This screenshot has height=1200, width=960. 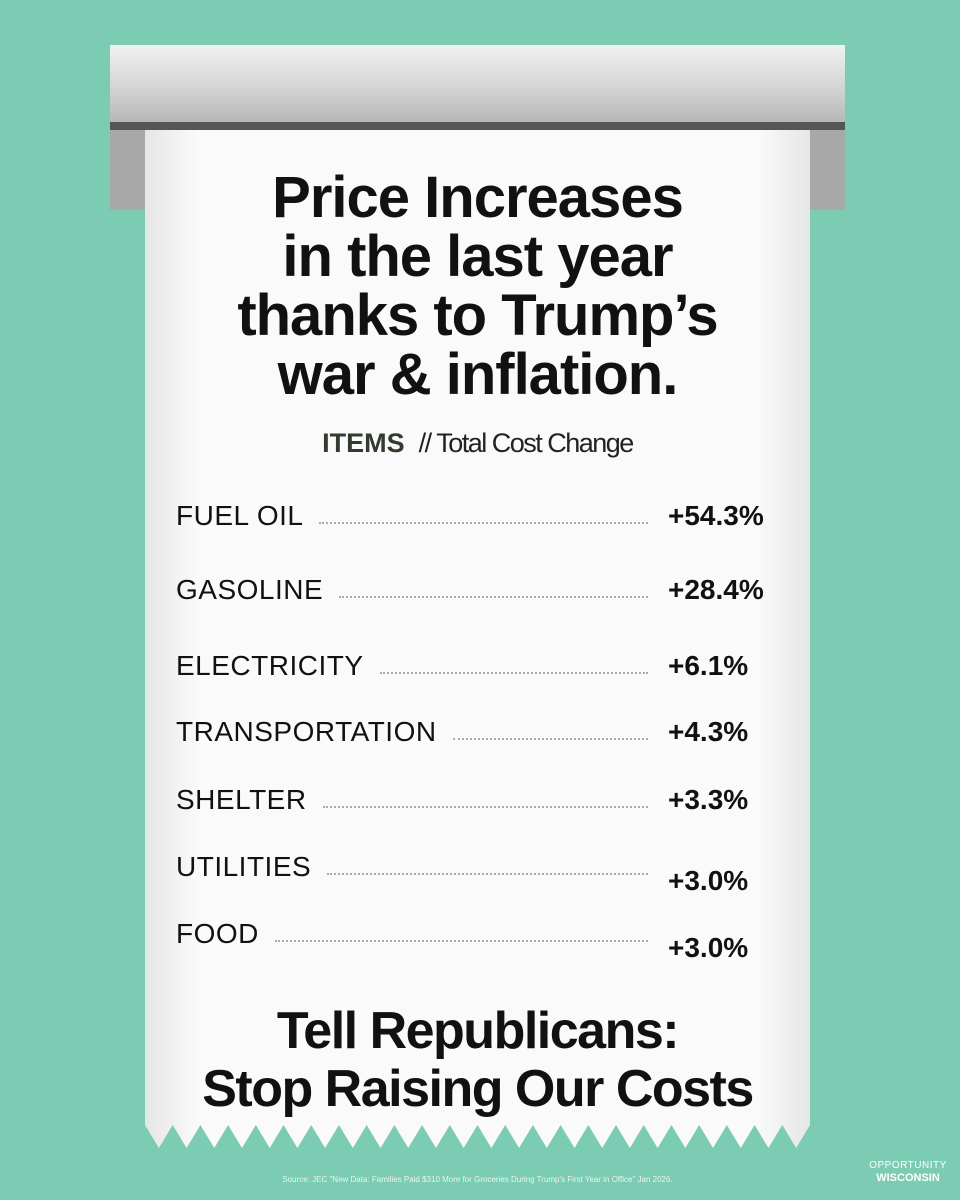 What do you see at coordinates (477, 315) in the screenshot?
I see `title-line: thanks to Trump’s` at bounding box center [477, 315].